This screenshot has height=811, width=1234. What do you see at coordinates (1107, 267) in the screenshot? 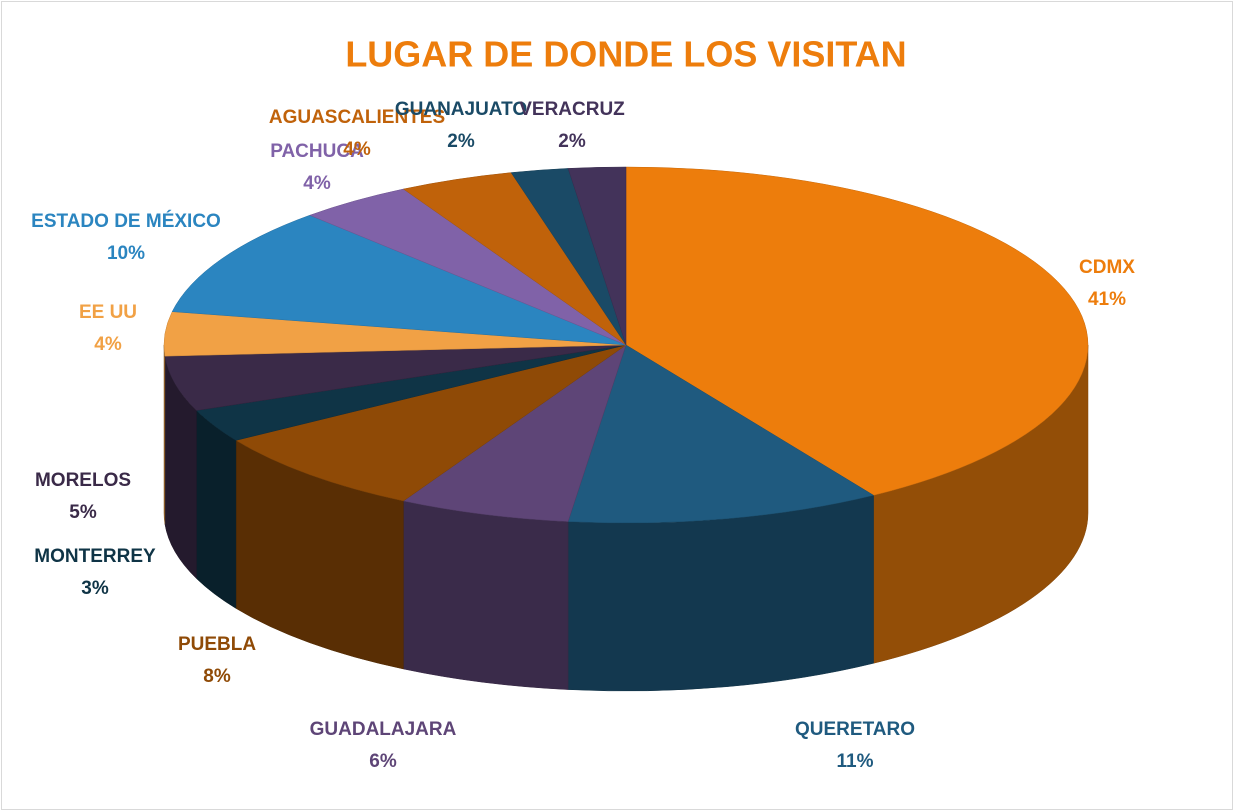
I see `data-label-name: CDMX` at bounding box center [1107, 267].